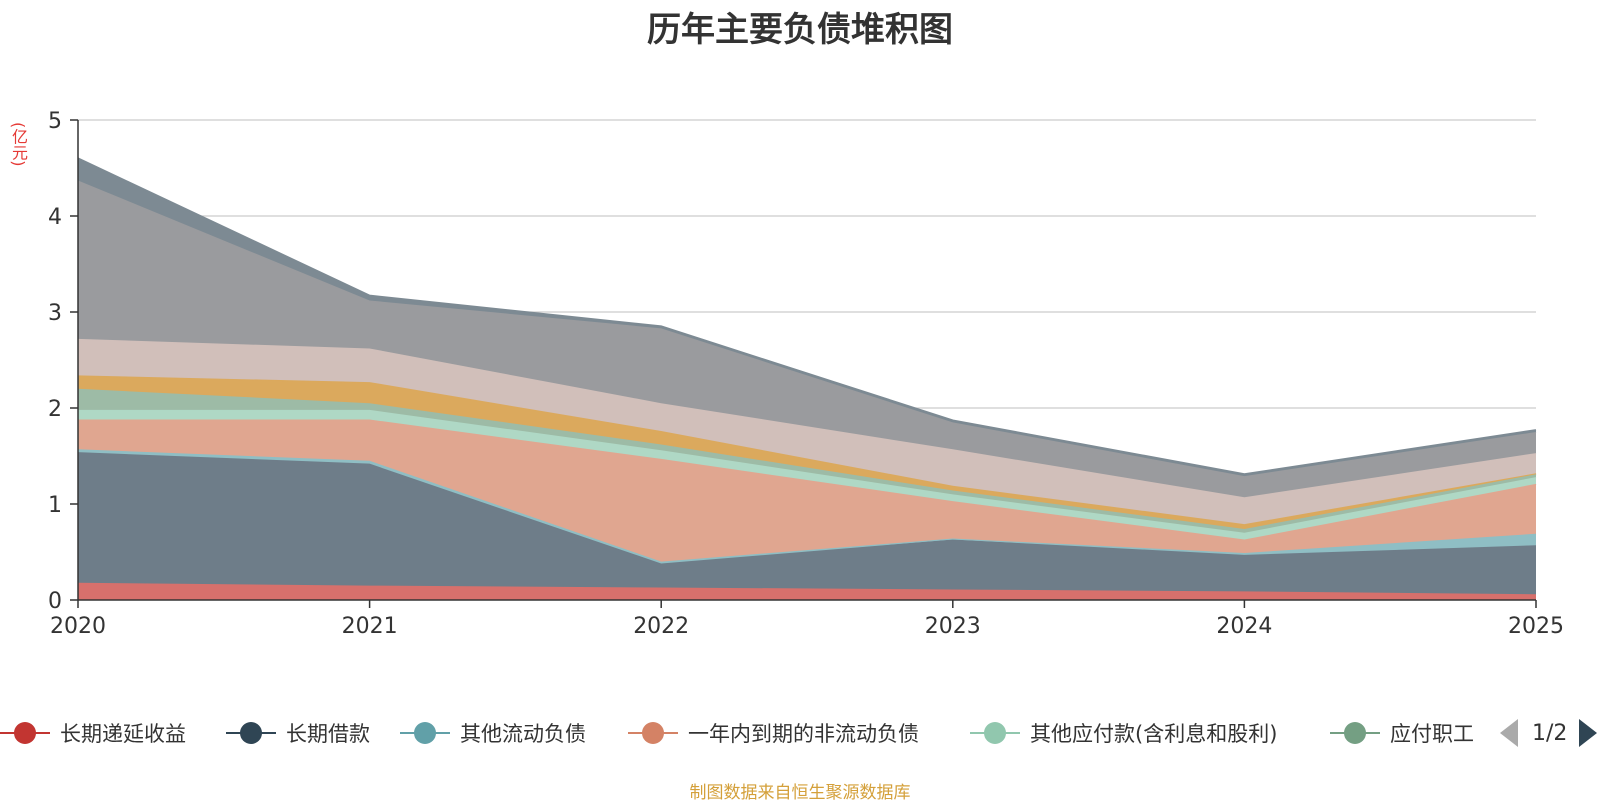  What do you see at coordinates (123, 734) in the screenshot?
I see `legend-label: 长期递延收益` at bounding box center [123, 734].